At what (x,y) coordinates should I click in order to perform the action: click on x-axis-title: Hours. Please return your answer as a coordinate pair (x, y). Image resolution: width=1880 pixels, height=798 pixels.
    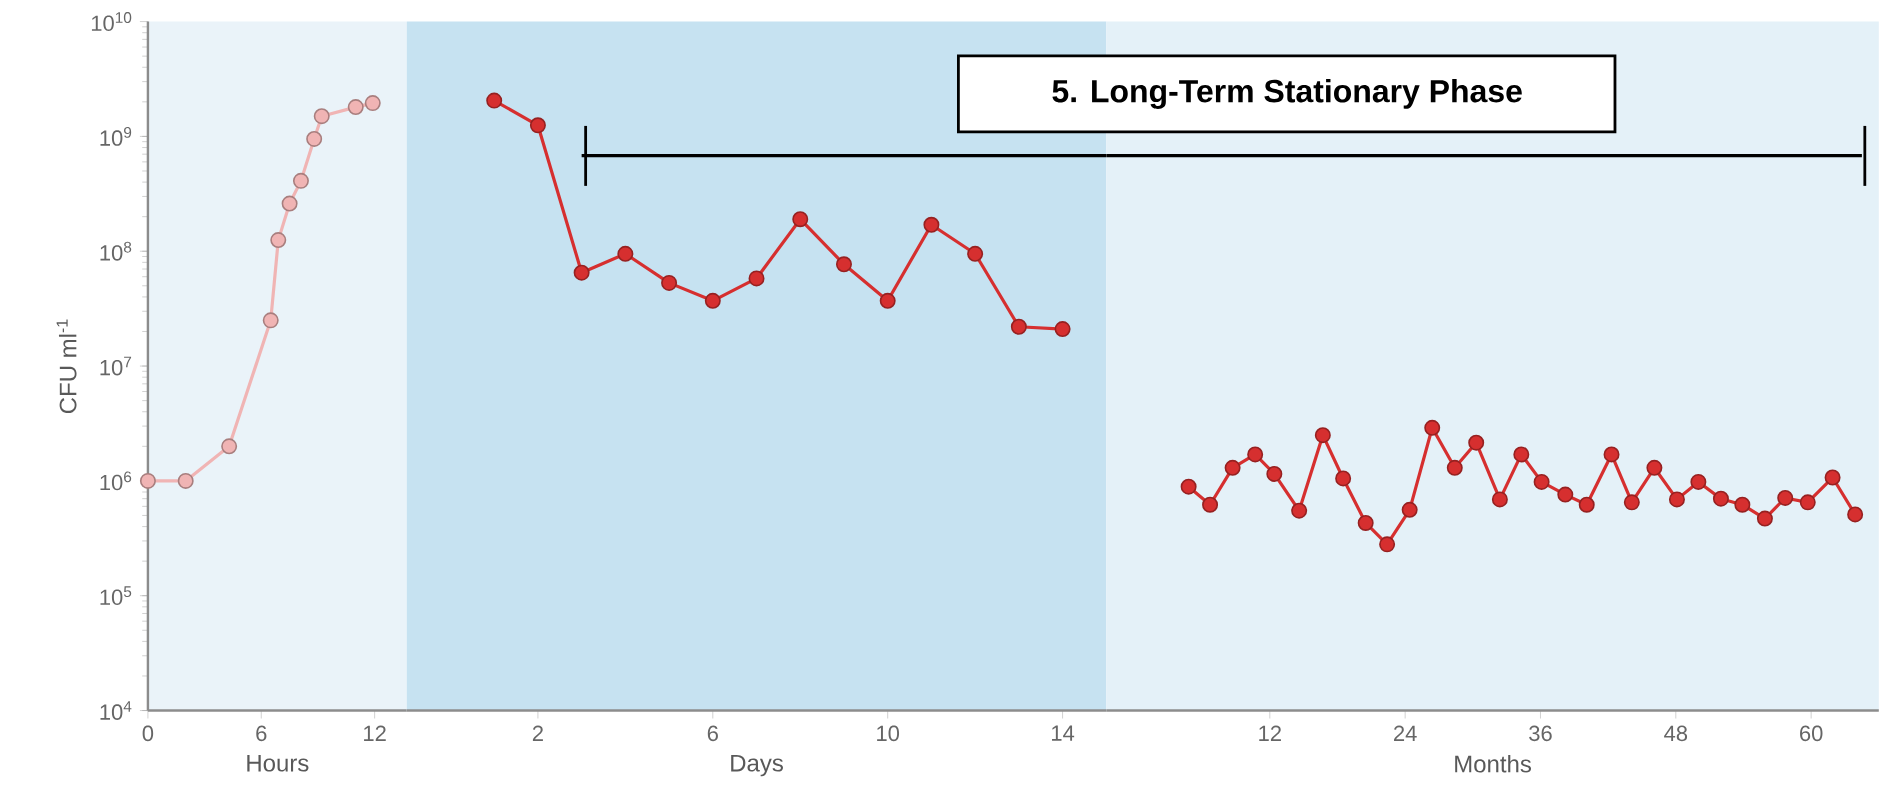
    Looking at the image, I should click on (278, 763).